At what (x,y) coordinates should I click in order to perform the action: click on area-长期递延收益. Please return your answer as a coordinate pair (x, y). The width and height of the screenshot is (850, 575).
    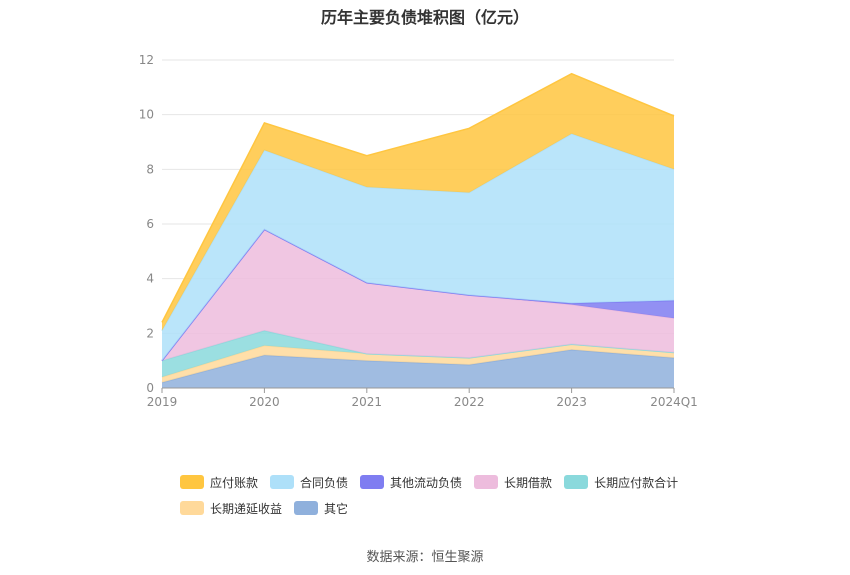
    Looking at the image, I should click on (418, 363).